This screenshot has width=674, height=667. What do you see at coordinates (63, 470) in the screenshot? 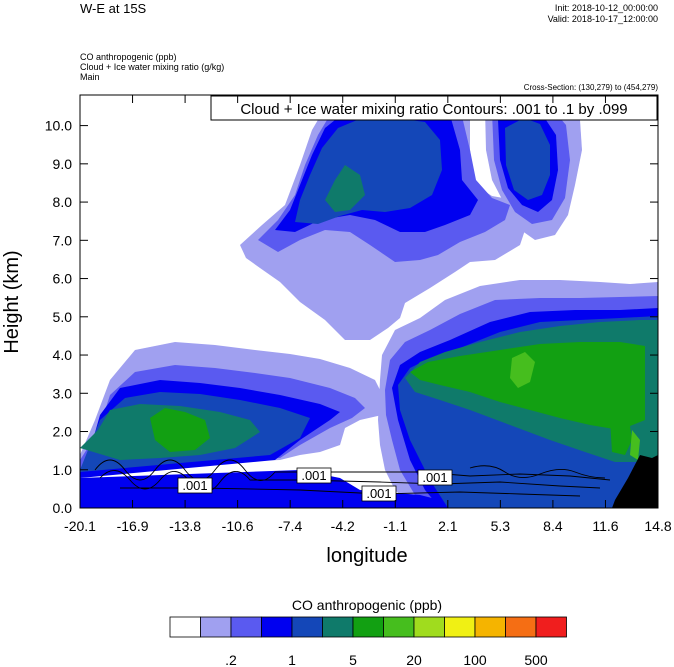
I see `y-tick-label: 1.0` at bounding box center [63, 470].